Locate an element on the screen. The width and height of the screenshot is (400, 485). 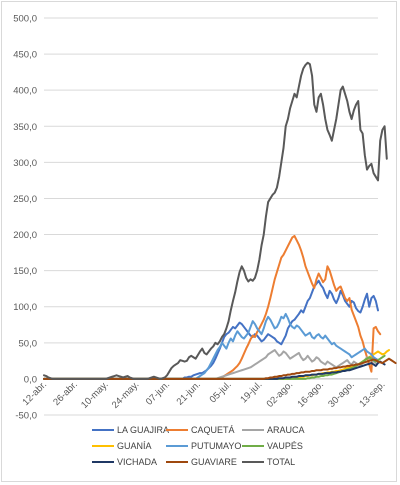
x-tick-label: 26-abr. is located at coordinates (65, 393).